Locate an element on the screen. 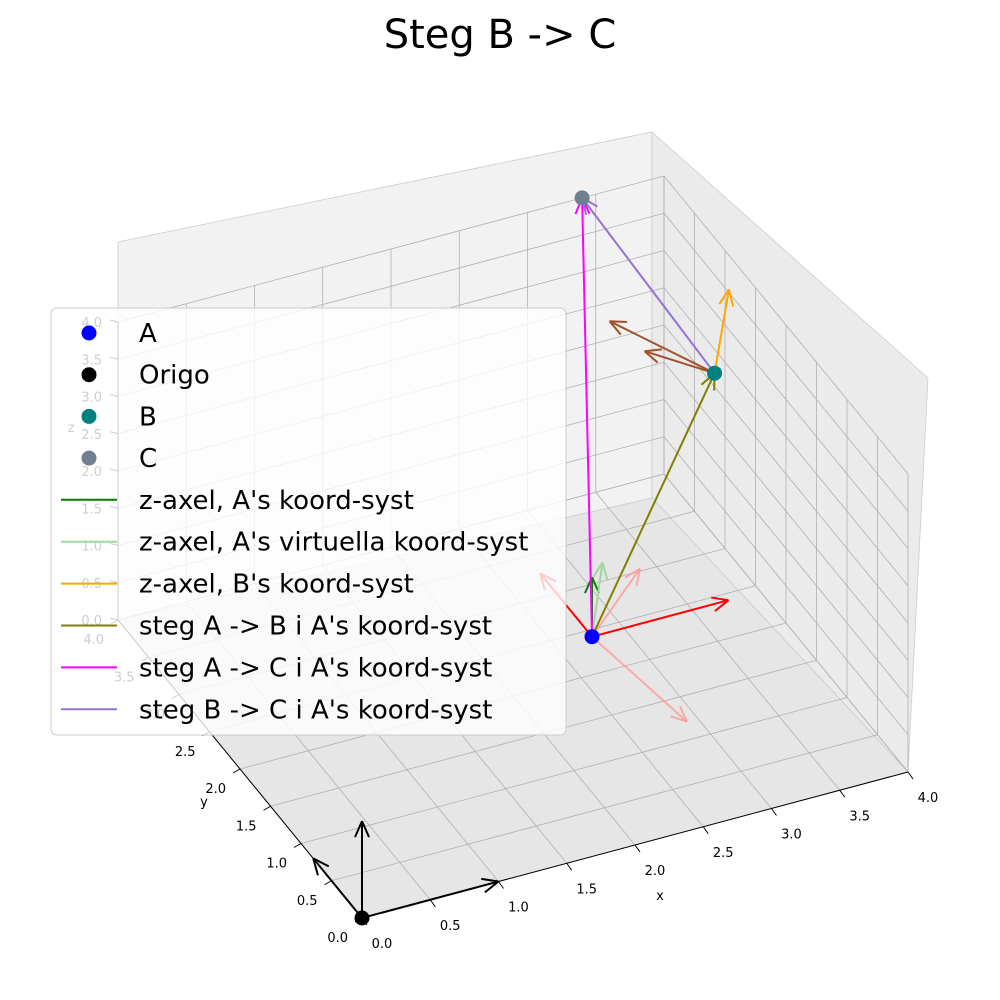 The height and width of the screenshot is (1000, 1000). A-virtual-y-arrow-shaft is located at coordinates (616, 603).